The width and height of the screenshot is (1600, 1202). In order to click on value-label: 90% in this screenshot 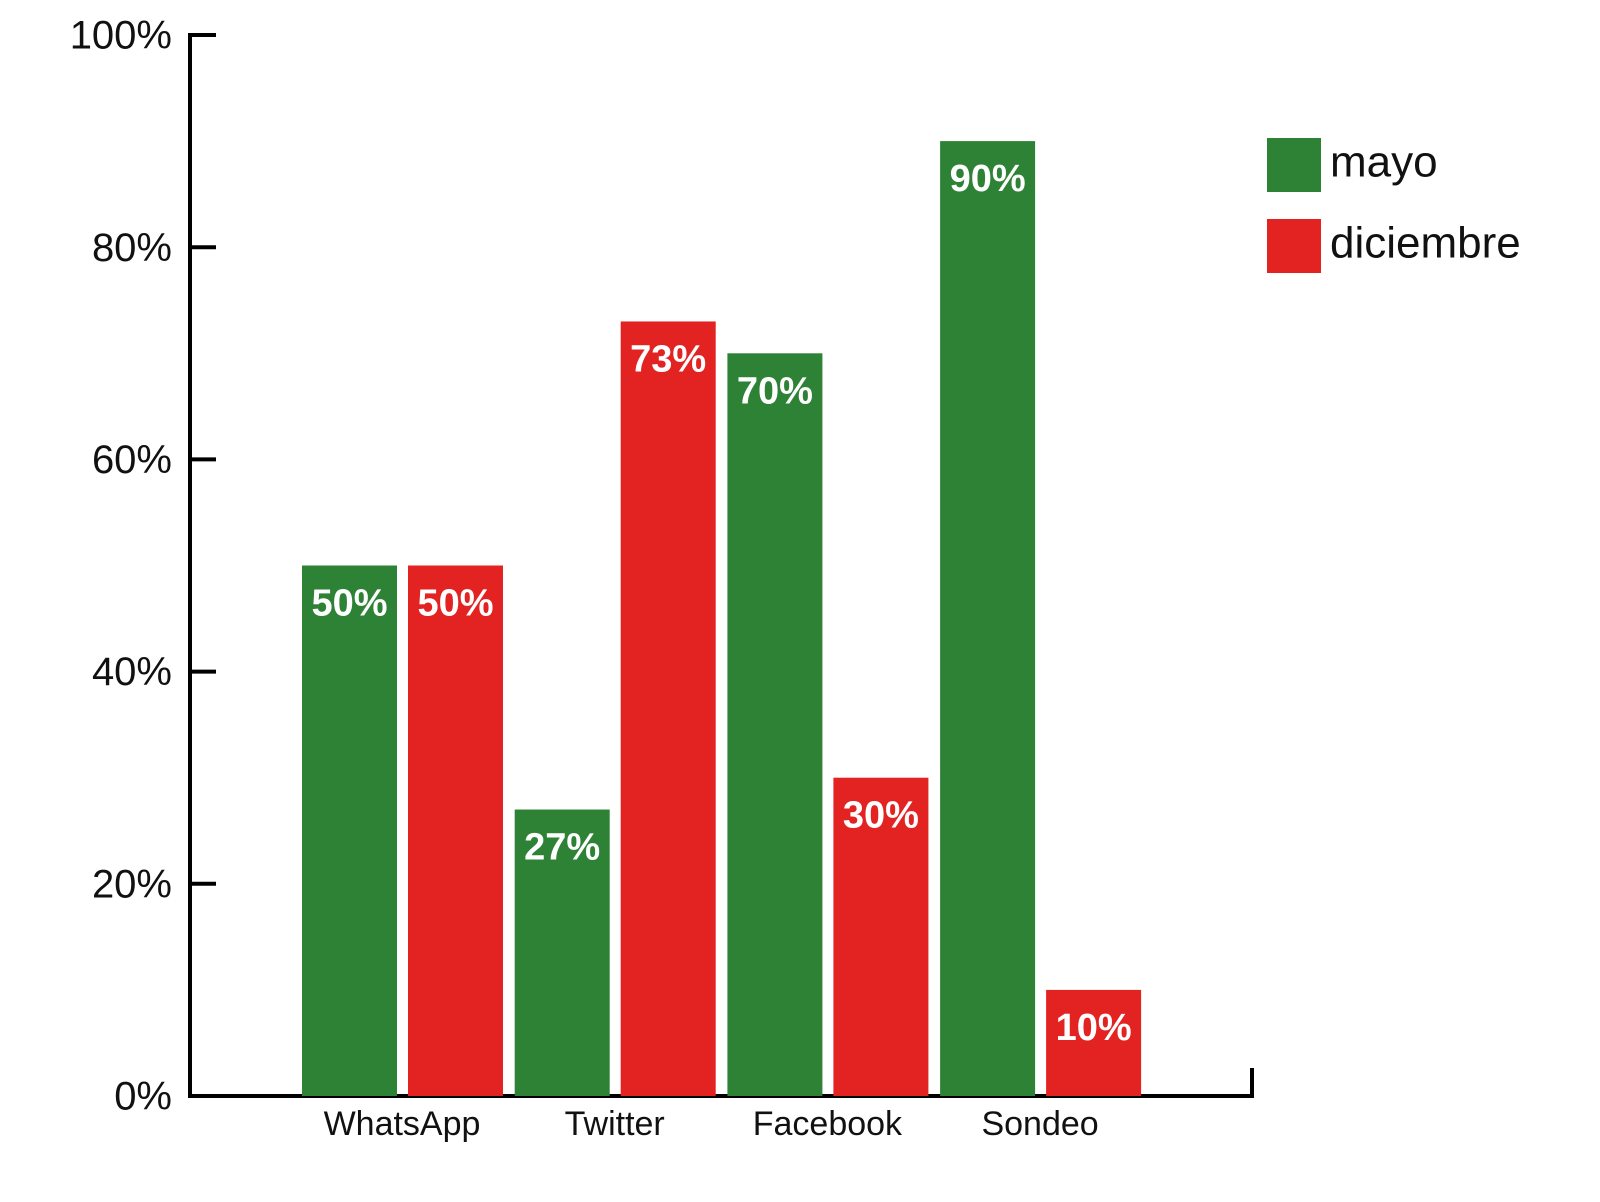, I will do `click(988, 179)`.